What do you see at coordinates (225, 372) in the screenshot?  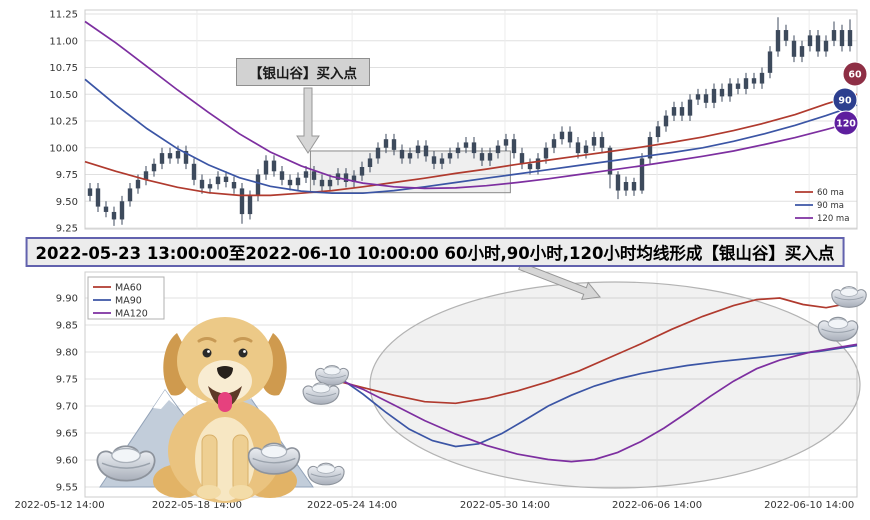 I see `dog-nose` at bounding box center [225, 372].